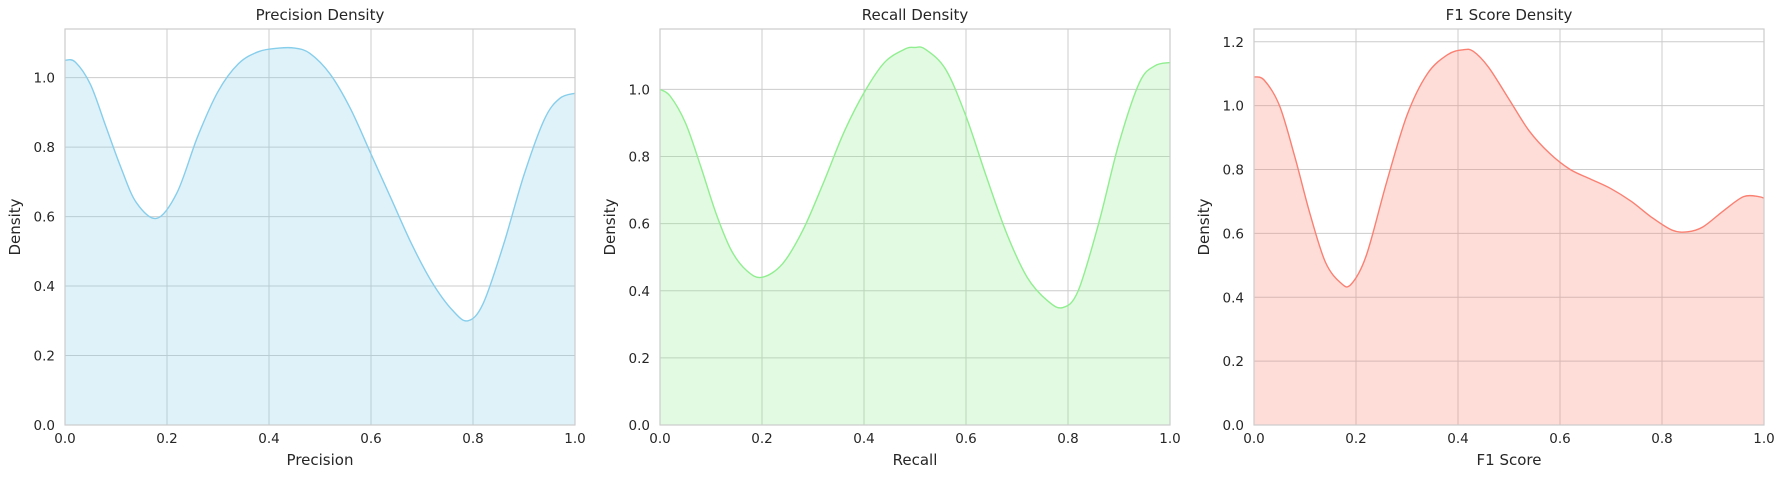 Image resolution: width=1784 pixels, height=484 pixels. What do you see at coordinates (320, 15) in the screenshot?
I see `chart-title: Precision Density` at bounding box center [320, 15].